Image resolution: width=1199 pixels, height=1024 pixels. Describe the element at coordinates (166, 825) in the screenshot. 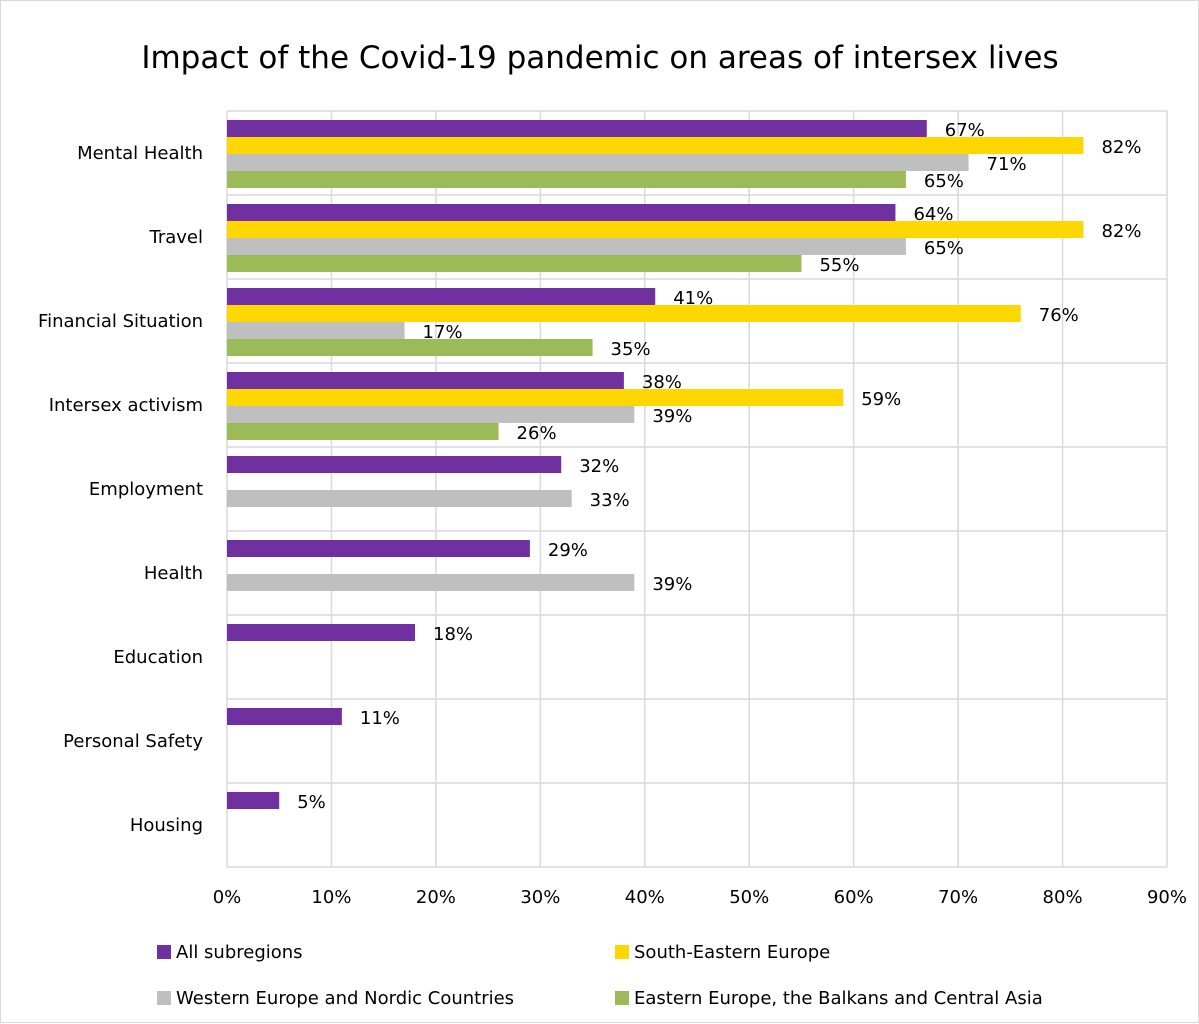

I see `category-label-housing: Housing` at that location.